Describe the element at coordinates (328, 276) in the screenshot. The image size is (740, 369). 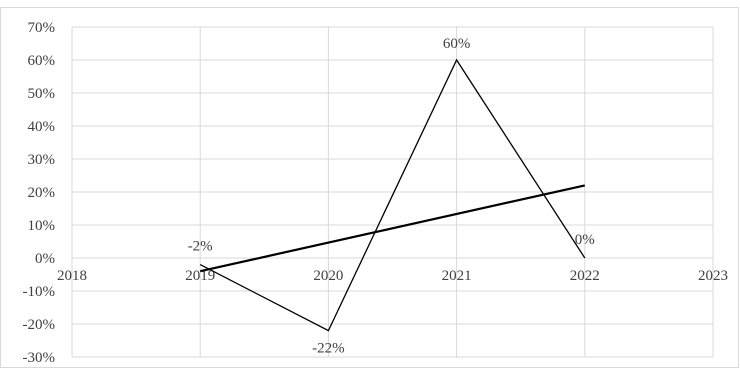
I see `x-tick-label: 2020` at that location.